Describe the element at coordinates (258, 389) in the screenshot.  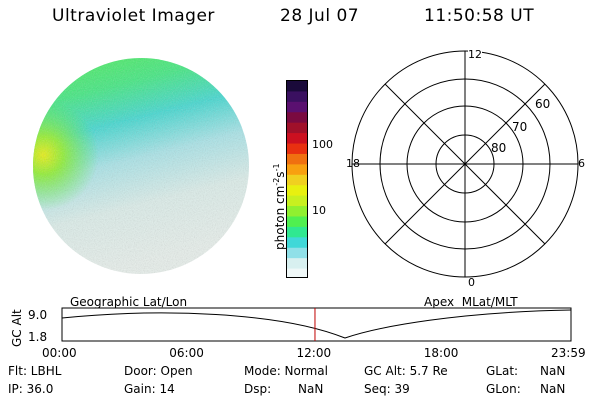
I see `dsp-label: Dsp:` at that location.